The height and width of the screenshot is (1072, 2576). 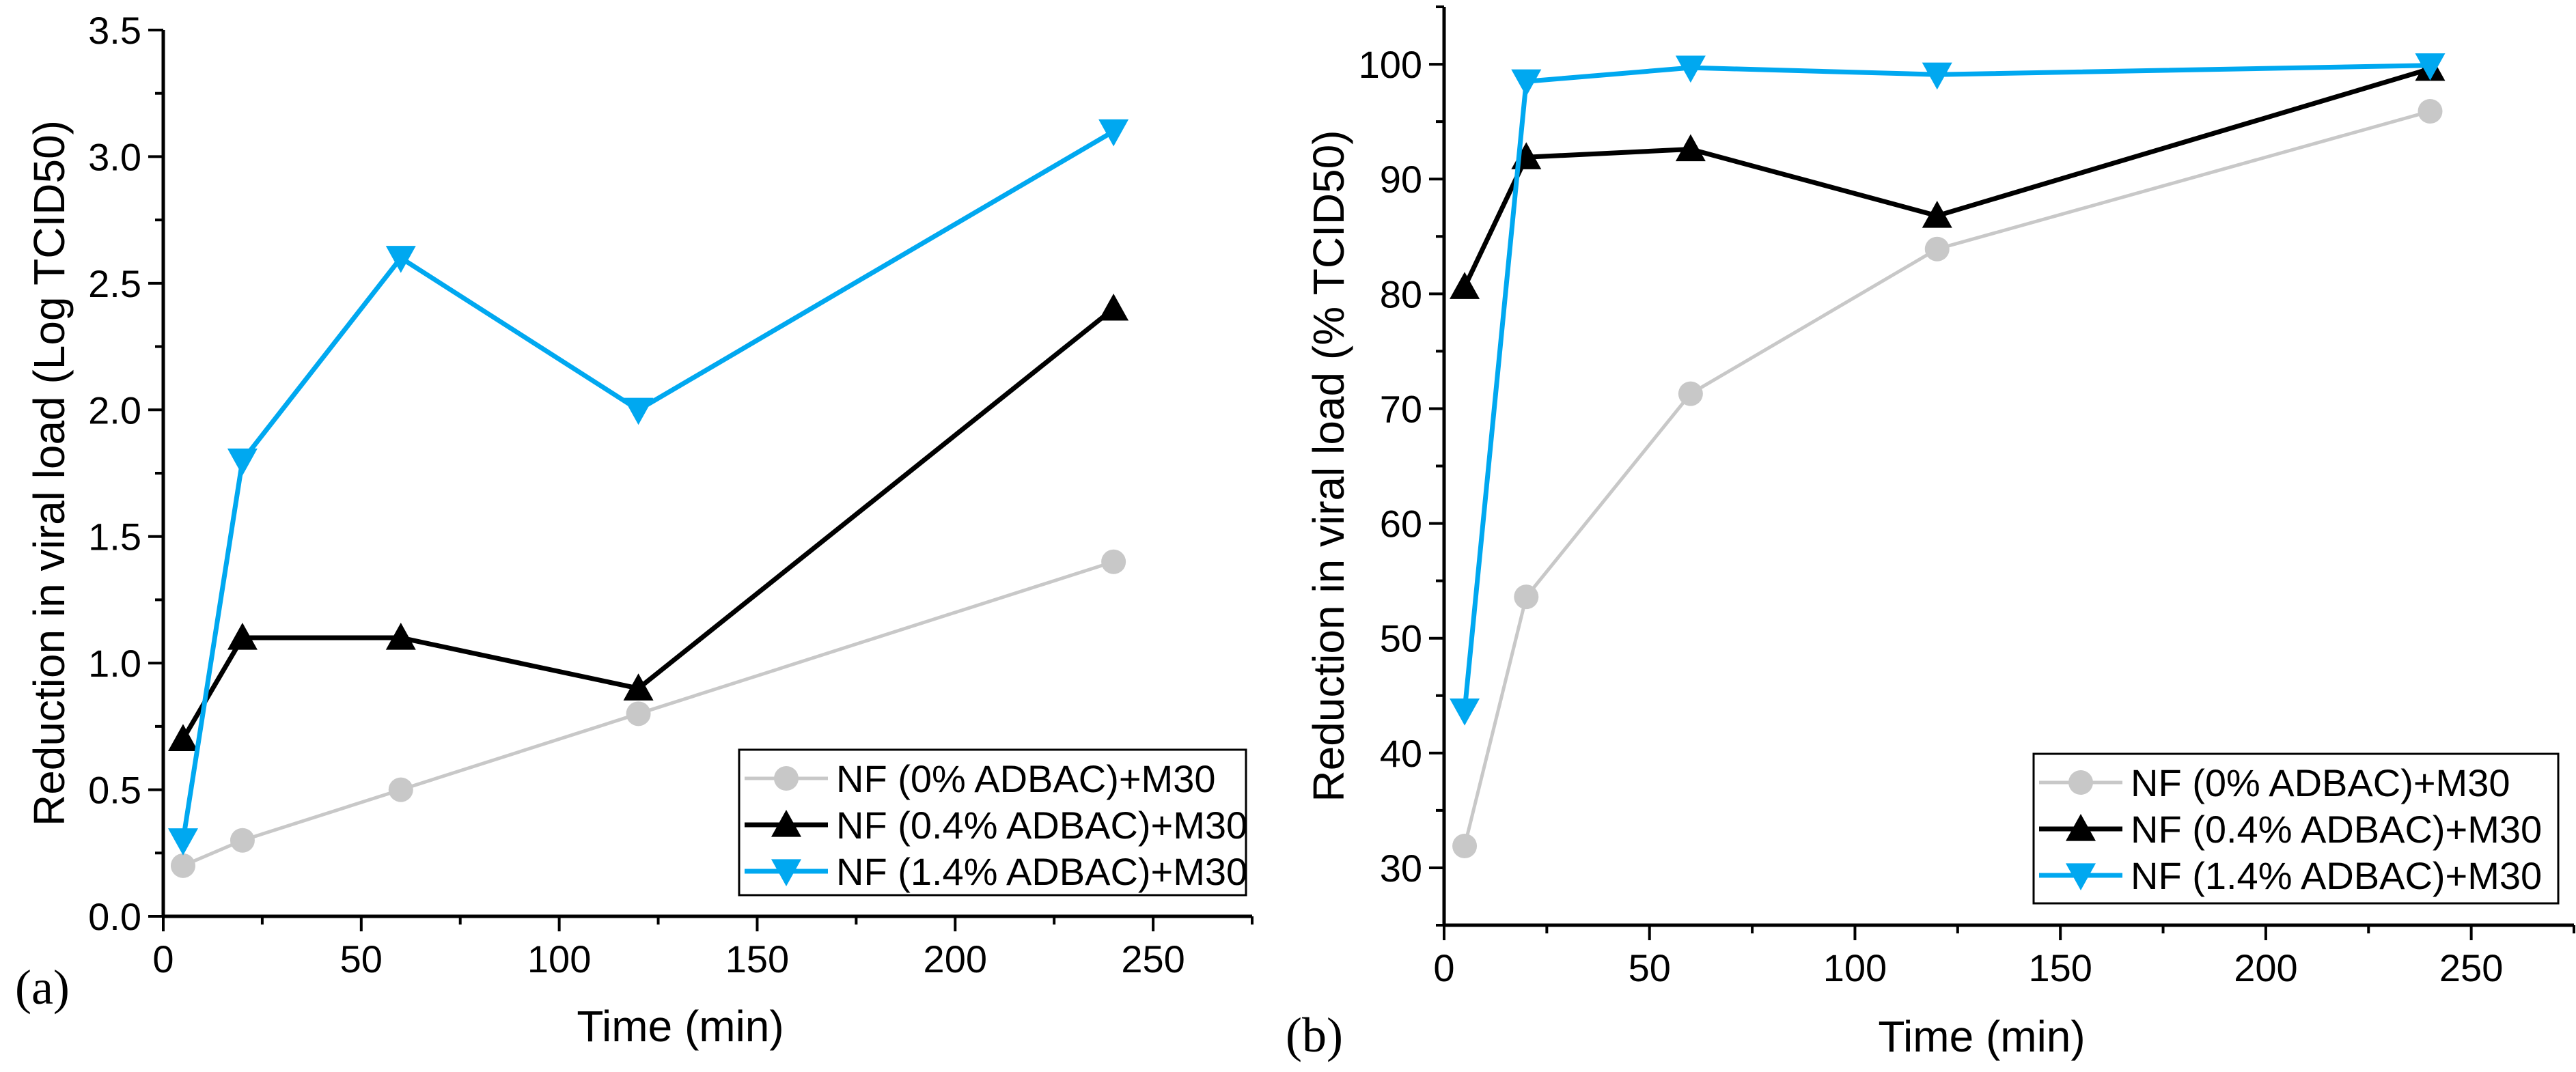 What do you see at coordinates (114, 156) in the screenshot?
I see `y-tick-label: 3.0` at bounding box center [114, 156].